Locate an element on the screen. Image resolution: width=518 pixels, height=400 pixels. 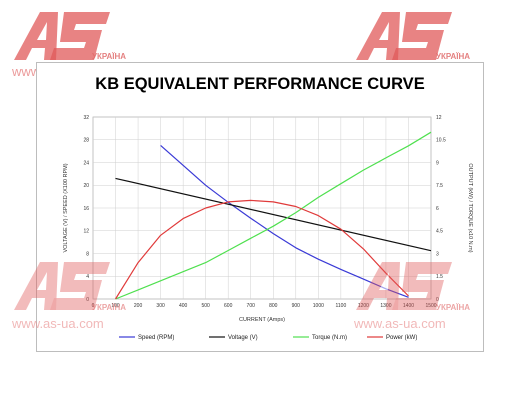
x-tick-label: 700 is located at coordinates (251, 306).